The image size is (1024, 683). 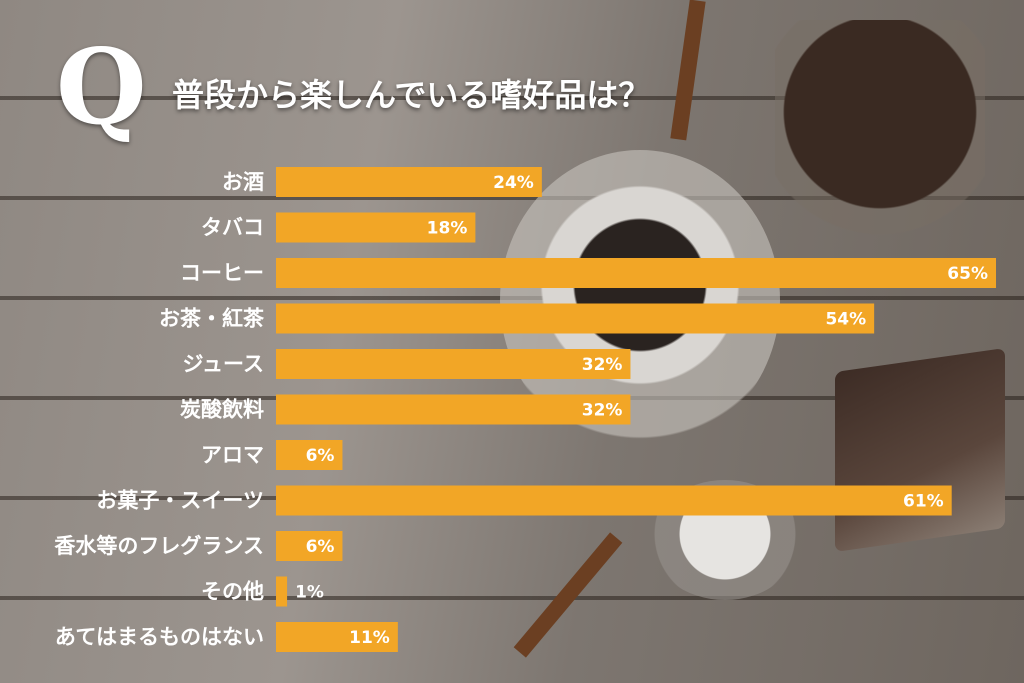 What do you see at coordinates (243, 182) in the screenshot?
I see `category-label: お酒` at bounding box center [243, 182].